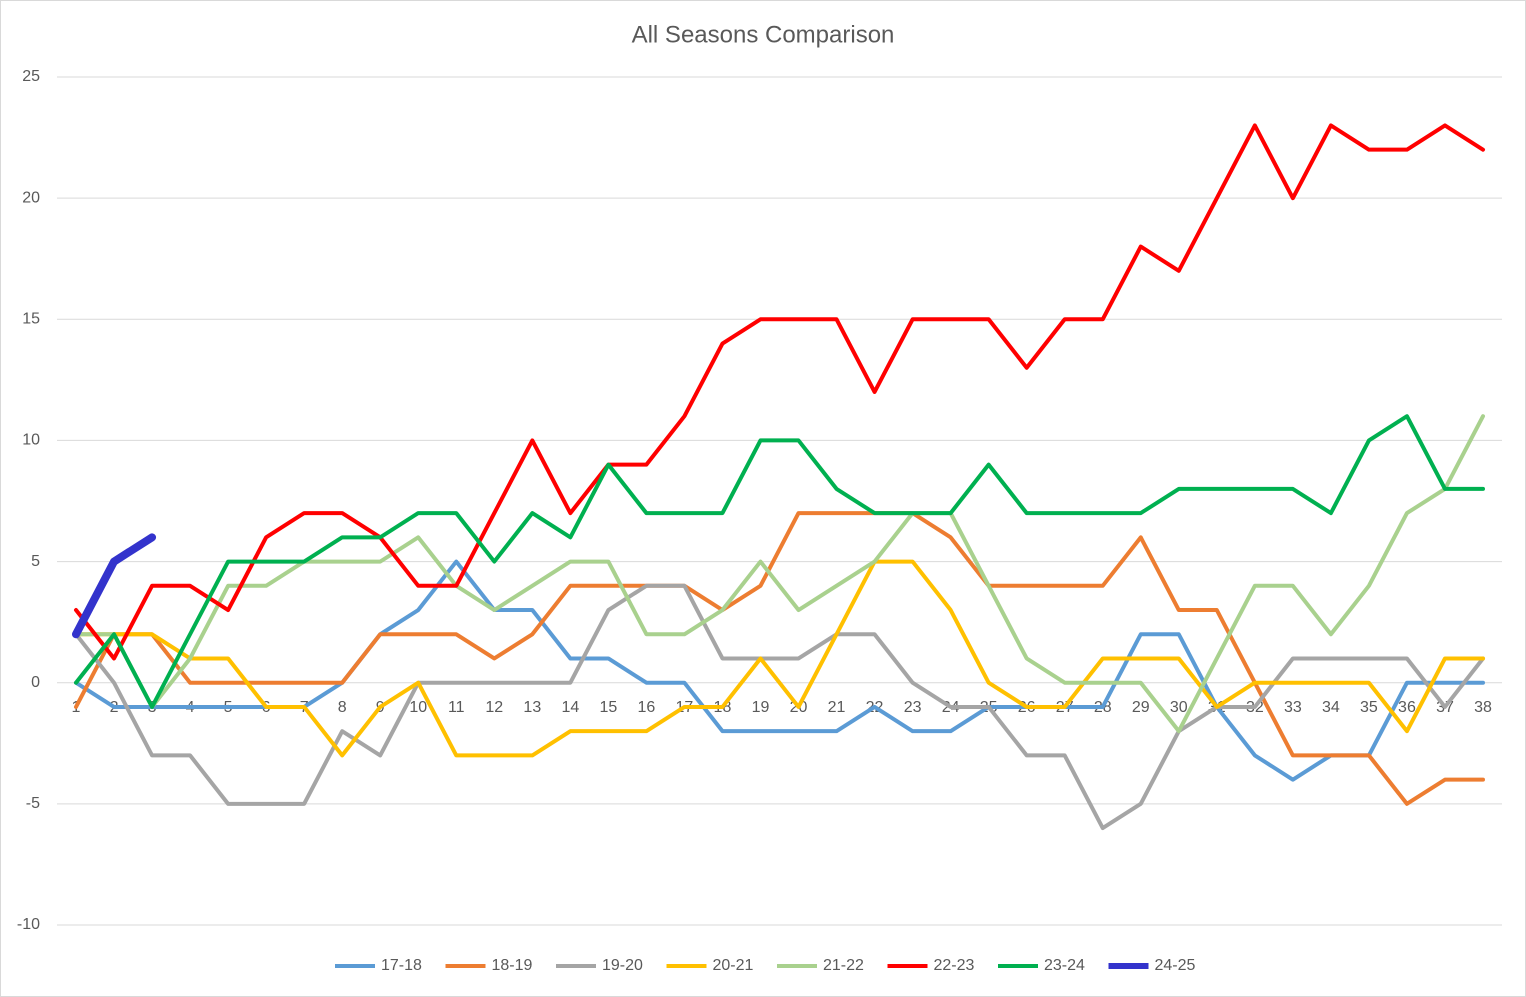  I want to click on y-tick-label: -5, so click(33, 803).